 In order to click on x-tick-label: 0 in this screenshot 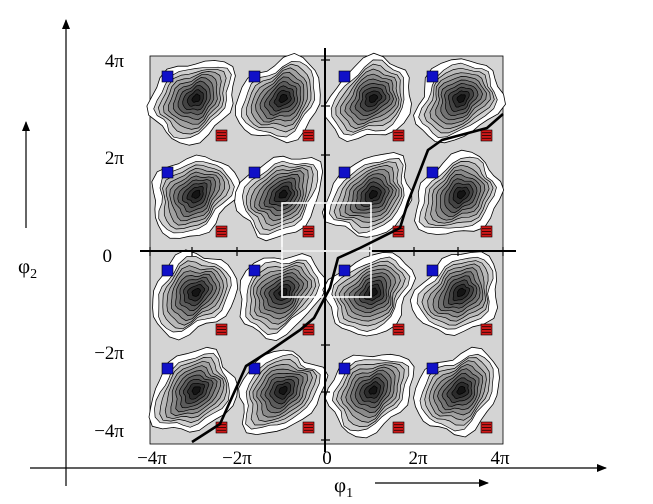, I will do `click(327, 458)`.